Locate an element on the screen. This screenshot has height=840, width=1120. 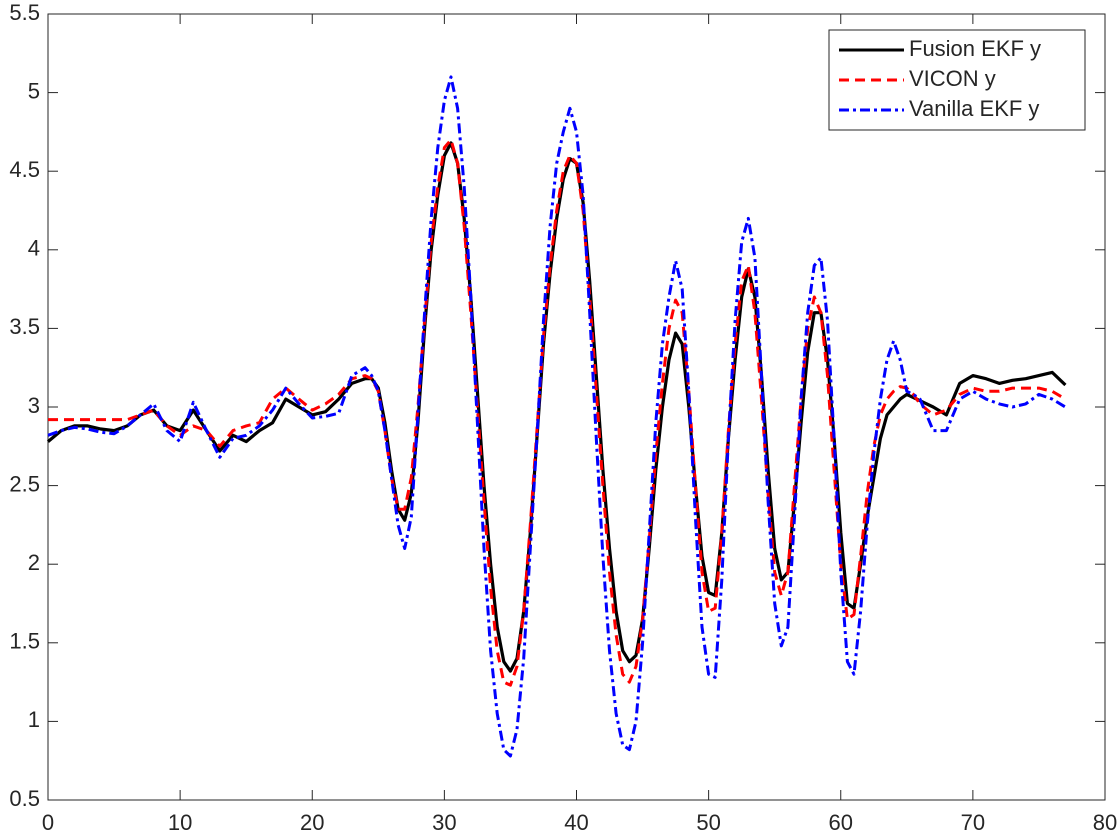
legend-label: VICON y is located at coordinates (952, 78).